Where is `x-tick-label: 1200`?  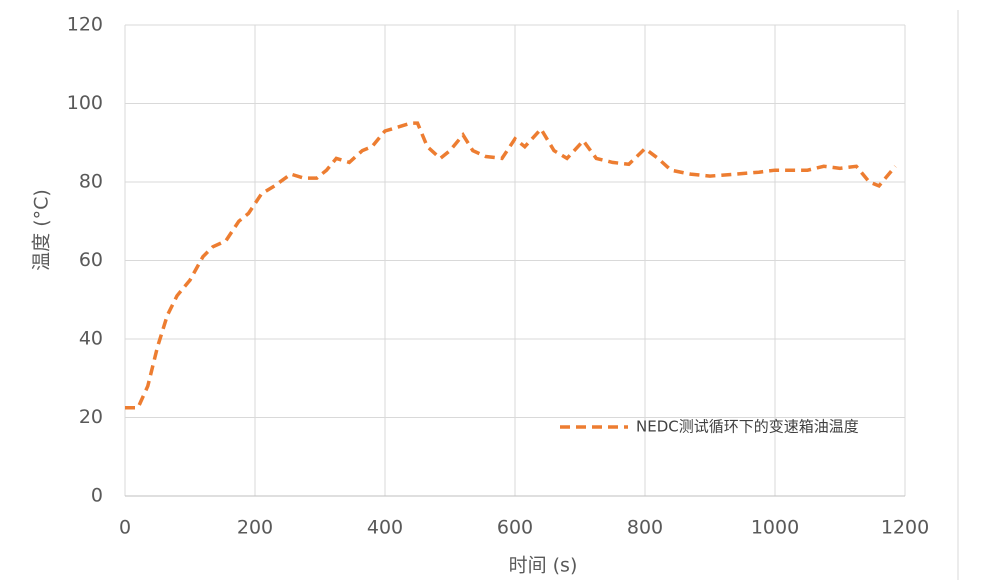
x-tick-label: 1200 is located at coordinates (905, 528).